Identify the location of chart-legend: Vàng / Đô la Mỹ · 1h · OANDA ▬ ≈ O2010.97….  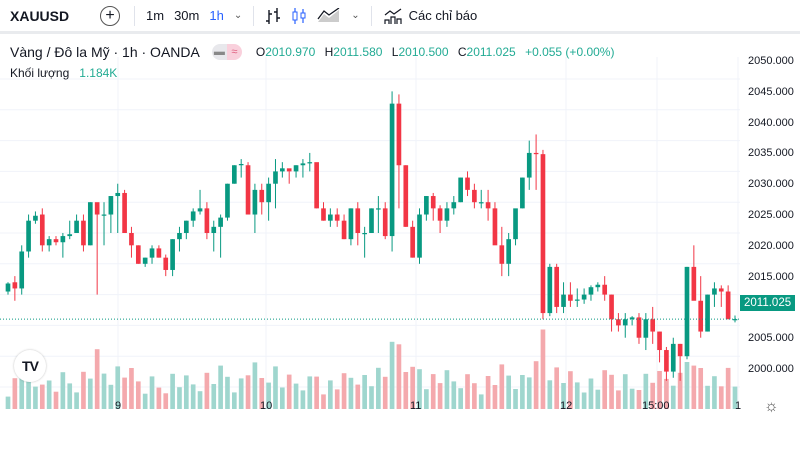
(315, 52).